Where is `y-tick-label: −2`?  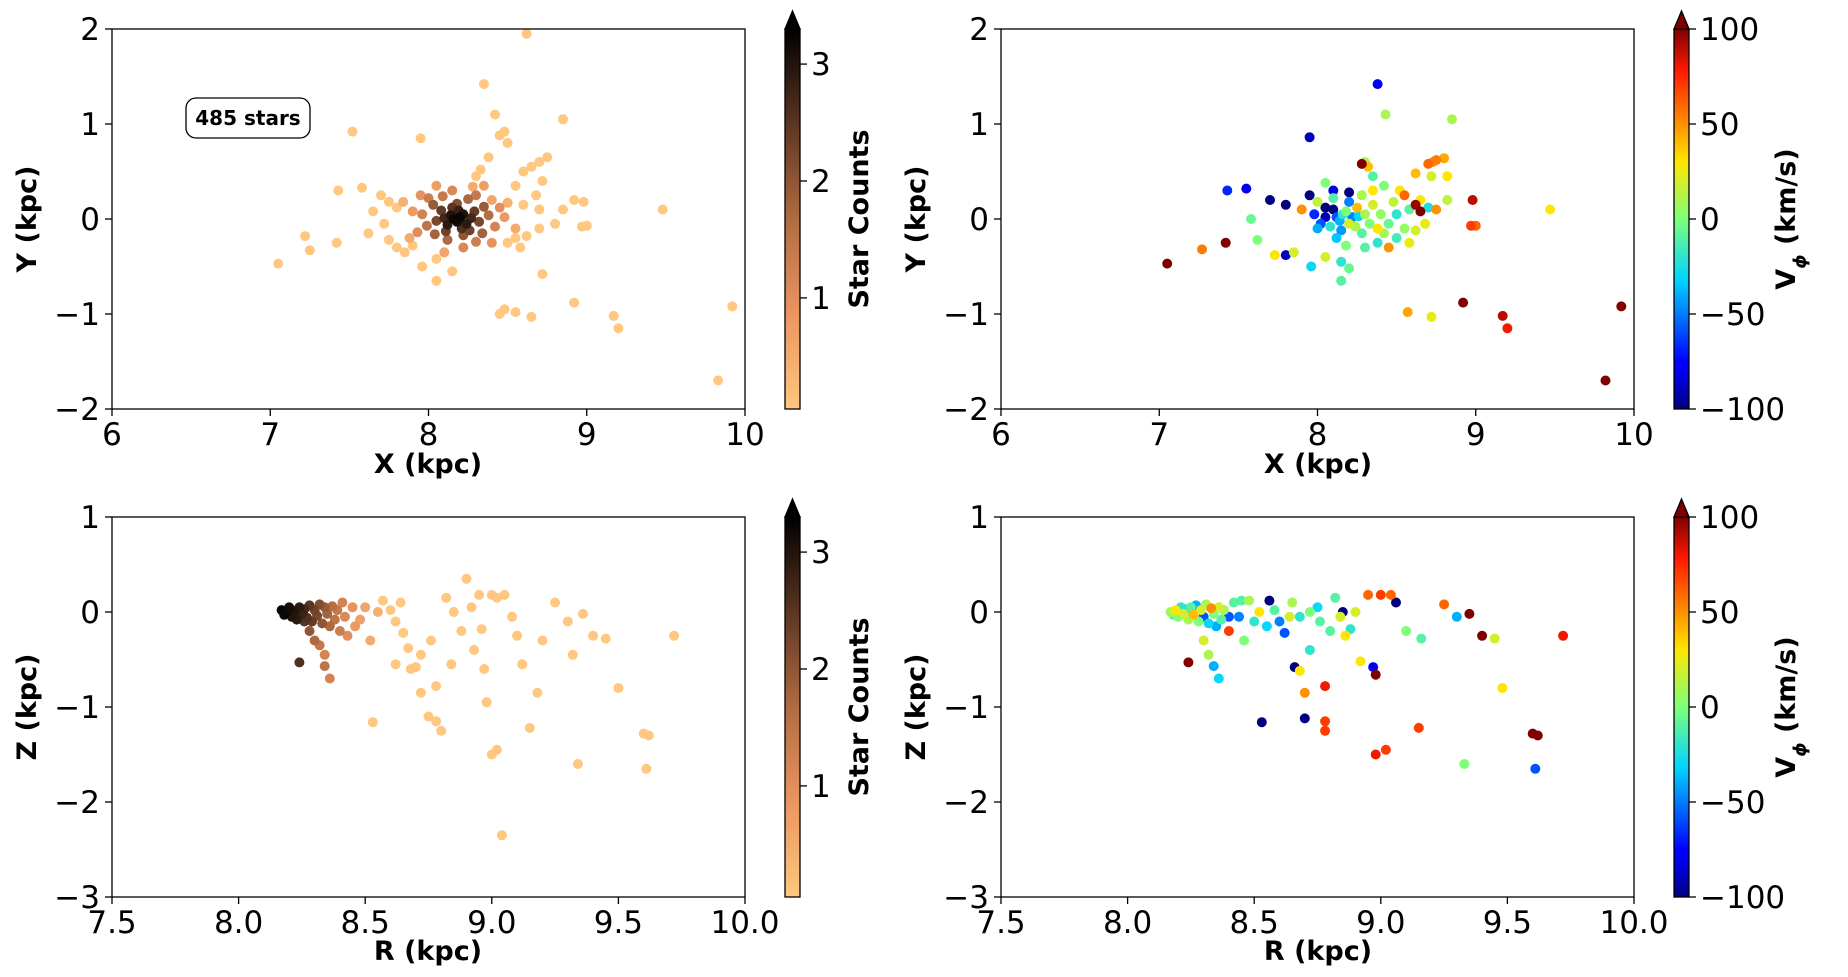 y-tick-label: −2 is located at coordinates (966, 803).